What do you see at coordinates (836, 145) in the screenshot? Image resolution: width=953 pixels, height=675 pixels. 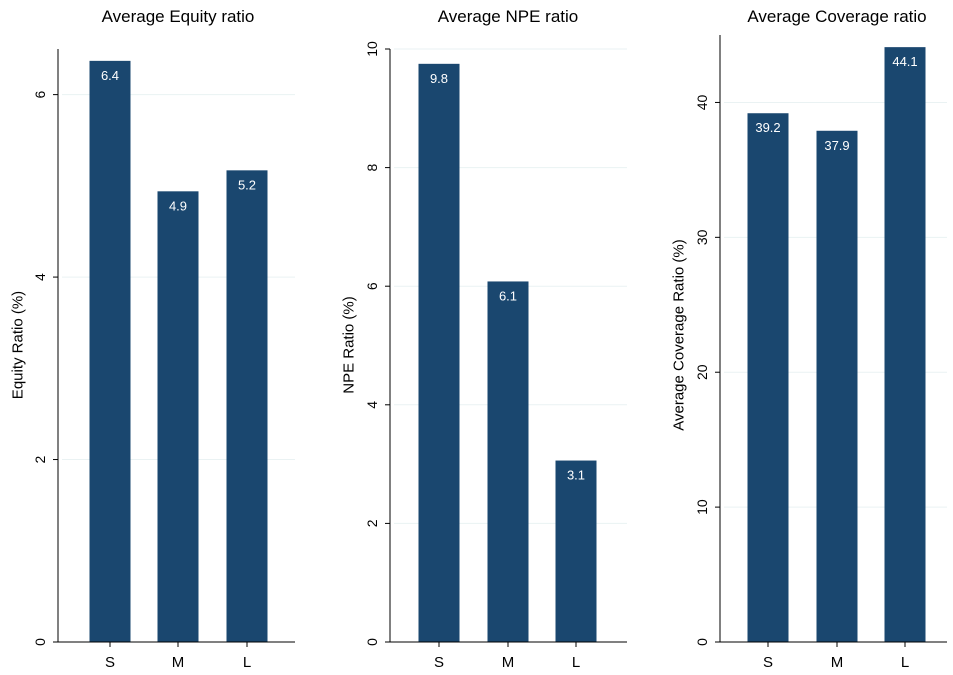 I see `bar-value-label: 37.9` at bounding box center [836, 145].